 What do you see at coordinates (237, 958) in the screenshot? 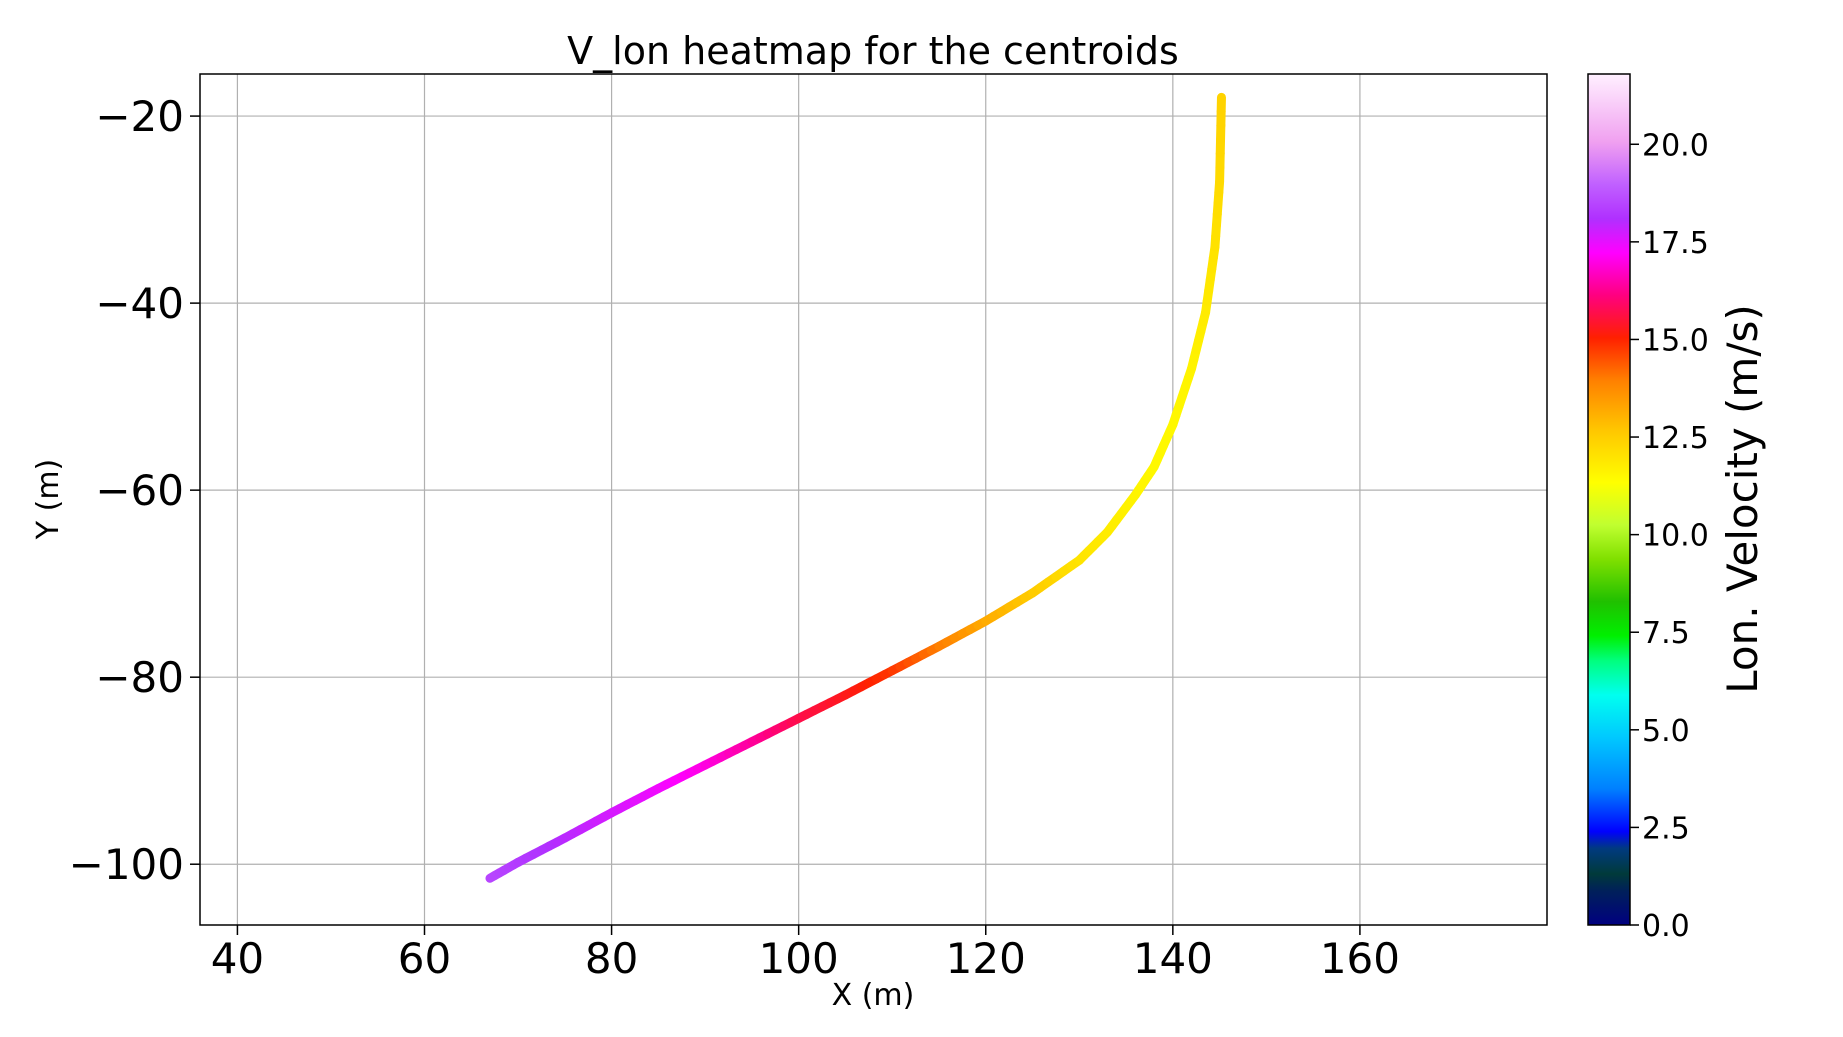
I see `x-tick-label: 40` at bounding box center [237, 958].